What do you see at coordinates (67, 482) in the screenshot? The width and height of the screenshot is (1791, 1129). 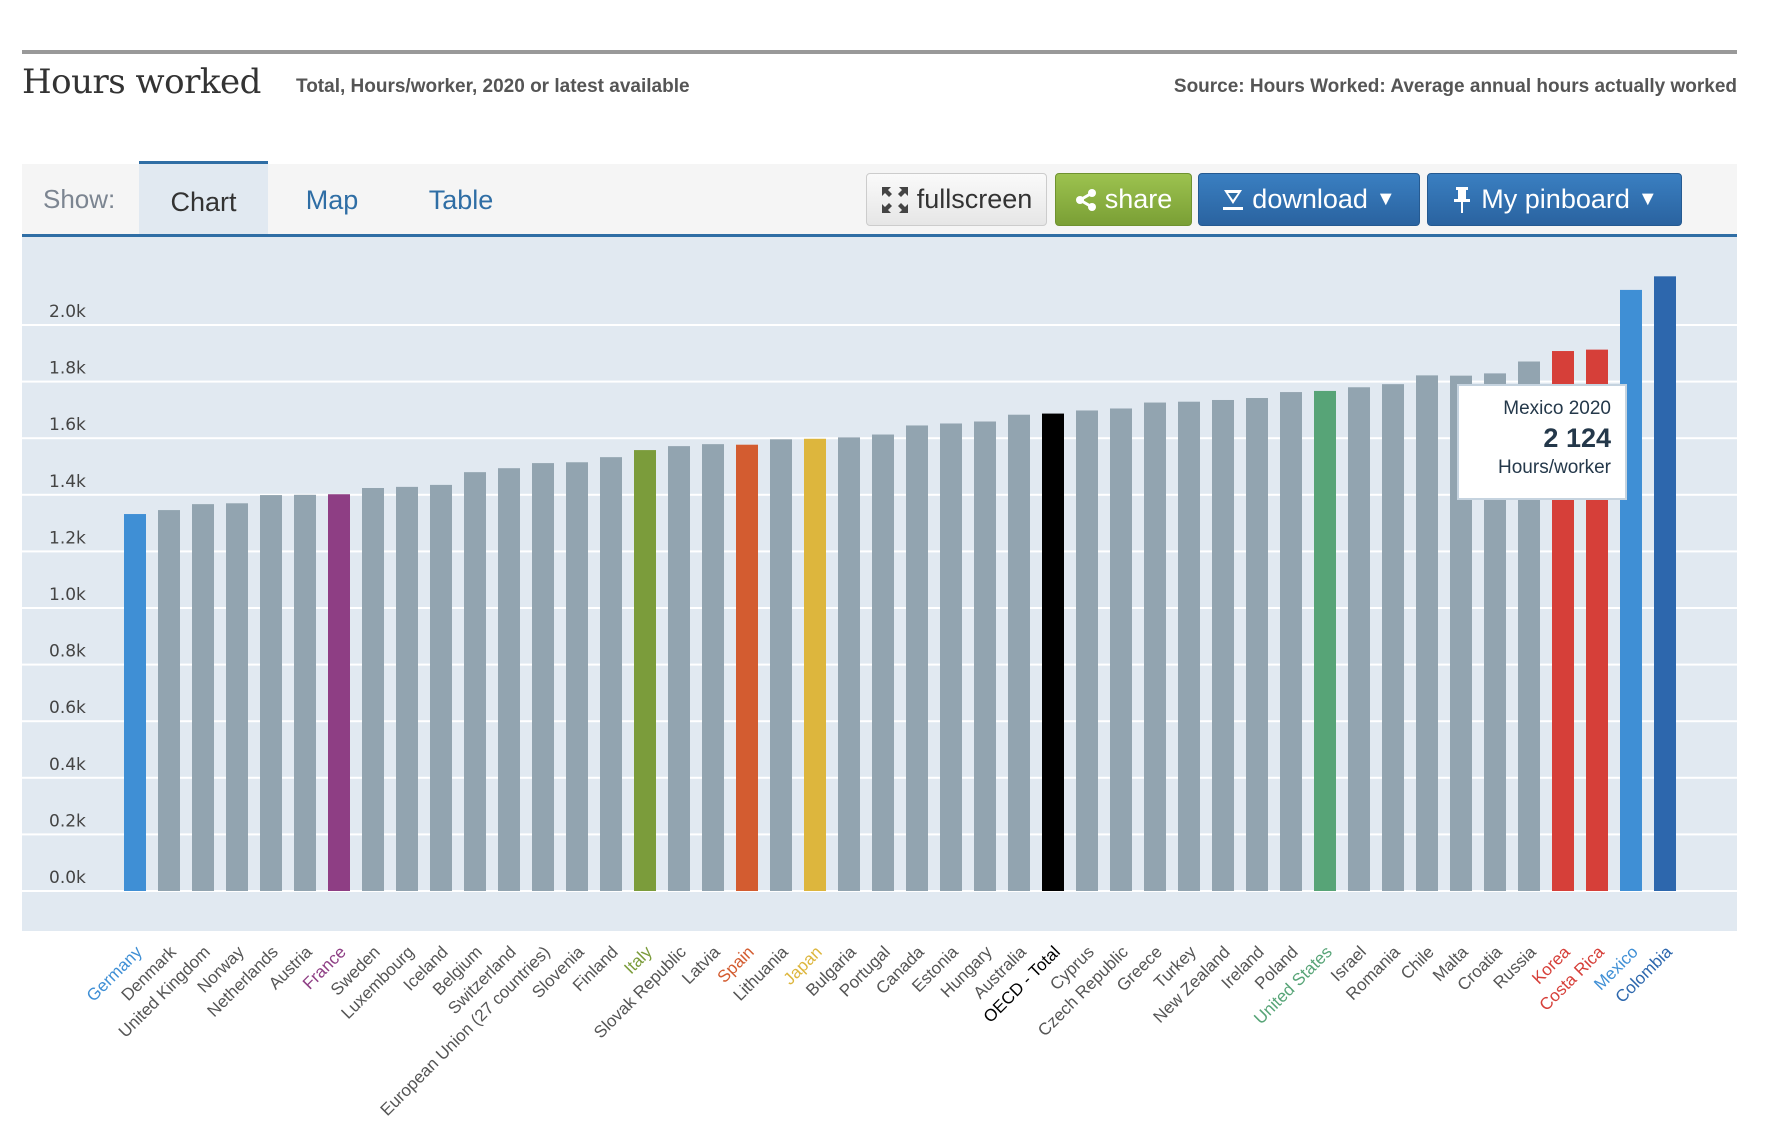 I see `y-tick-label: 1.4k` at bounding box center [67, 482].